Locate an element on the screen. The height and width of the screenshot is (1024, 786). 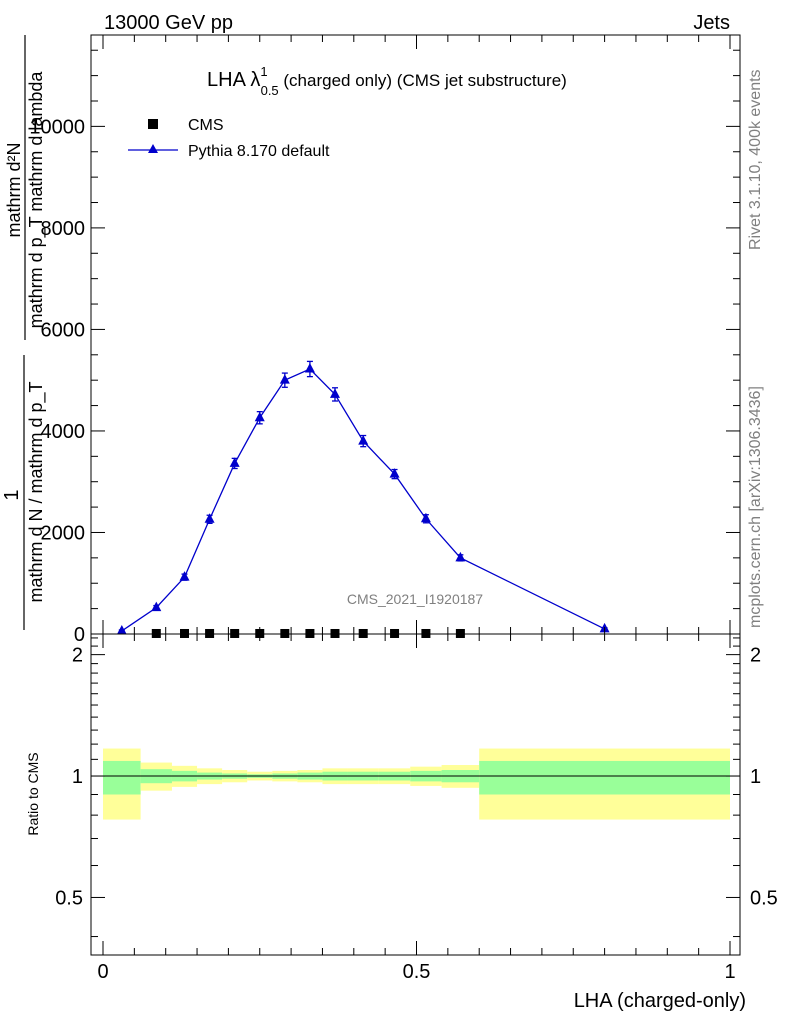
legend: CMS Pythia 8.170 default is located at coordinates (229, 138).